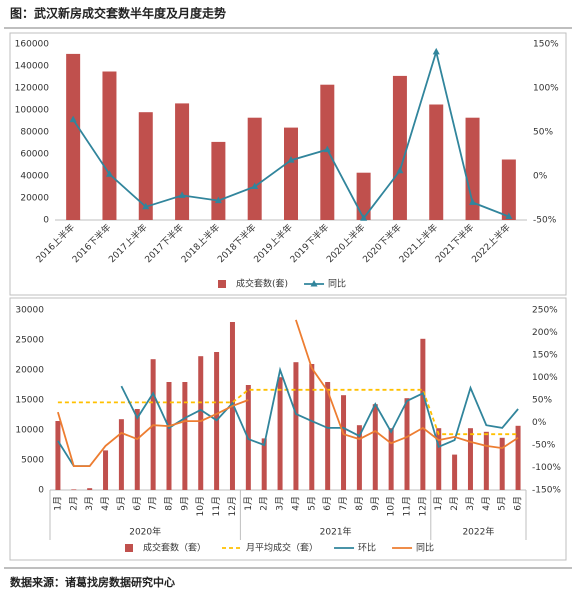  What do you see at coordinates (32, 461) in the screenshot?
I see `y-tick-label: 5000` at bounding box center [32, 461].